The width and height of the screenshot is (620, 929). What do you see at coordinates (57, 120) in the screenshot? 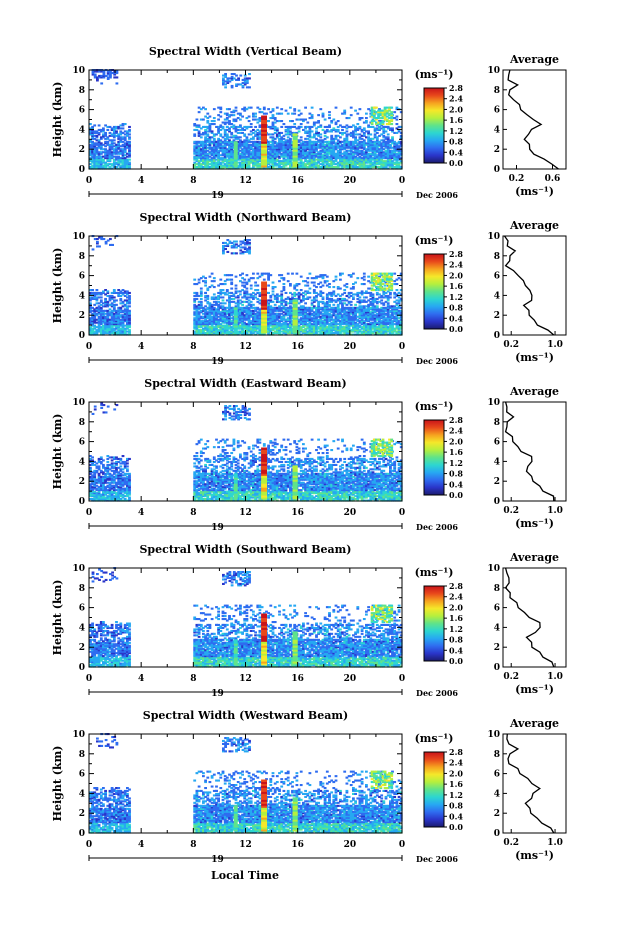
I see `y-axis-label: Height (km)` at bounding box center [57, 120].